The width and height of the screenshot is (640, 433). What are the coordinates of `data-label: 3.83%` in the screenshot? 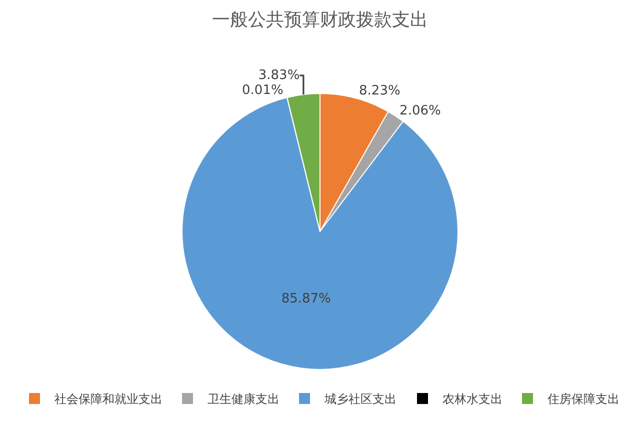 It's located at (279, 75).